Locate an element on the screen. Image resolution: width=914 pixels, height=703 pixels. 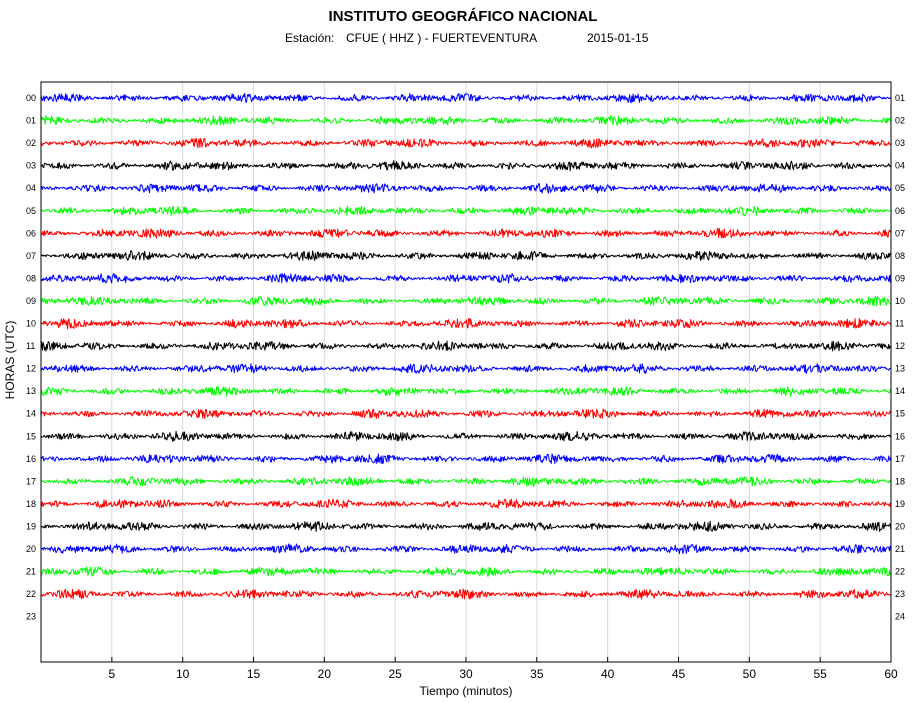
left-hour-label: 15 is located at coordinates (31, 436).